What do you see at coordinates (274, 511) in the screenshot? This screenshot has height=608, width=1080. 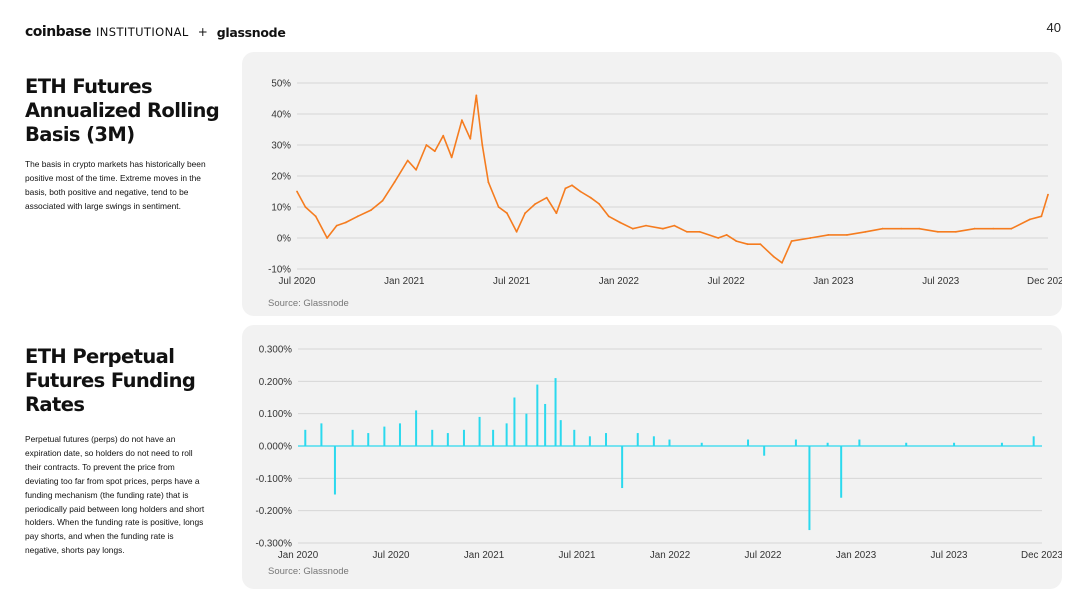 I see `y-tick-label: -0.200%` at bounding box center [274, 511].